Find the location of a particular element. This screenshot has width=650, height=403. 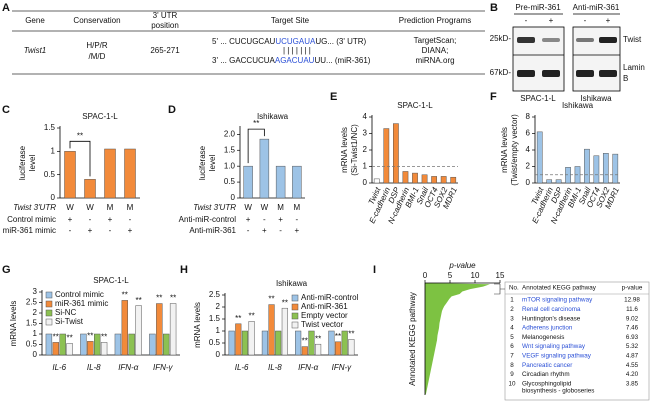

pathway: Glycosphingolipid is located at coordinates (547, 383).